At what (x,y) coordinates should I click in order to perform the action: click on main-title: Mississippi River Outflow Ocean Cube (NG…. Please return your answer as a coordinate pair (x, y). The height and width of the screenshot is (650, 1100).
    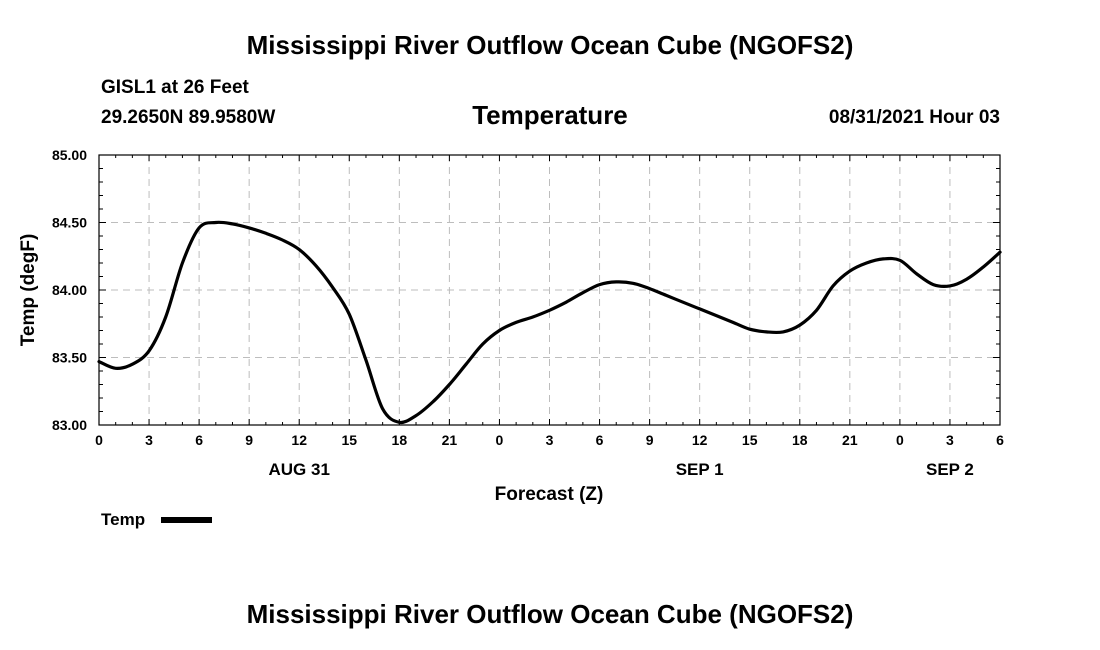
    Looking at the image, I should click on (550, 45).